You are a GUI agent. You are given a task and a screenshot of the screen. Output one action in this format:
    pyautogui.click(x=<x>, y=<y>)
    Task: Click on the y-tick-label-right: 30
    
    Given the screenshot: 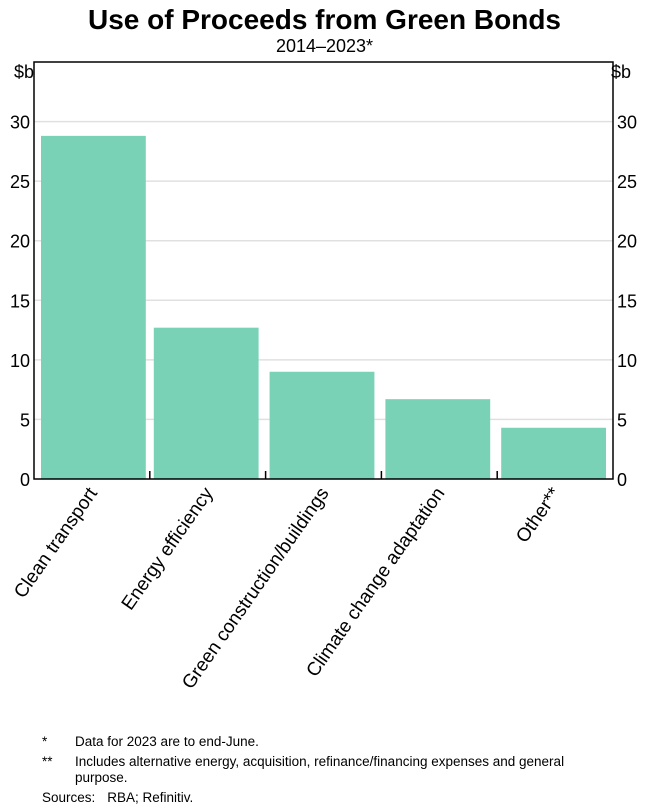 What is the action you would take?
    pyautogui.click(x=627, y=123)
    